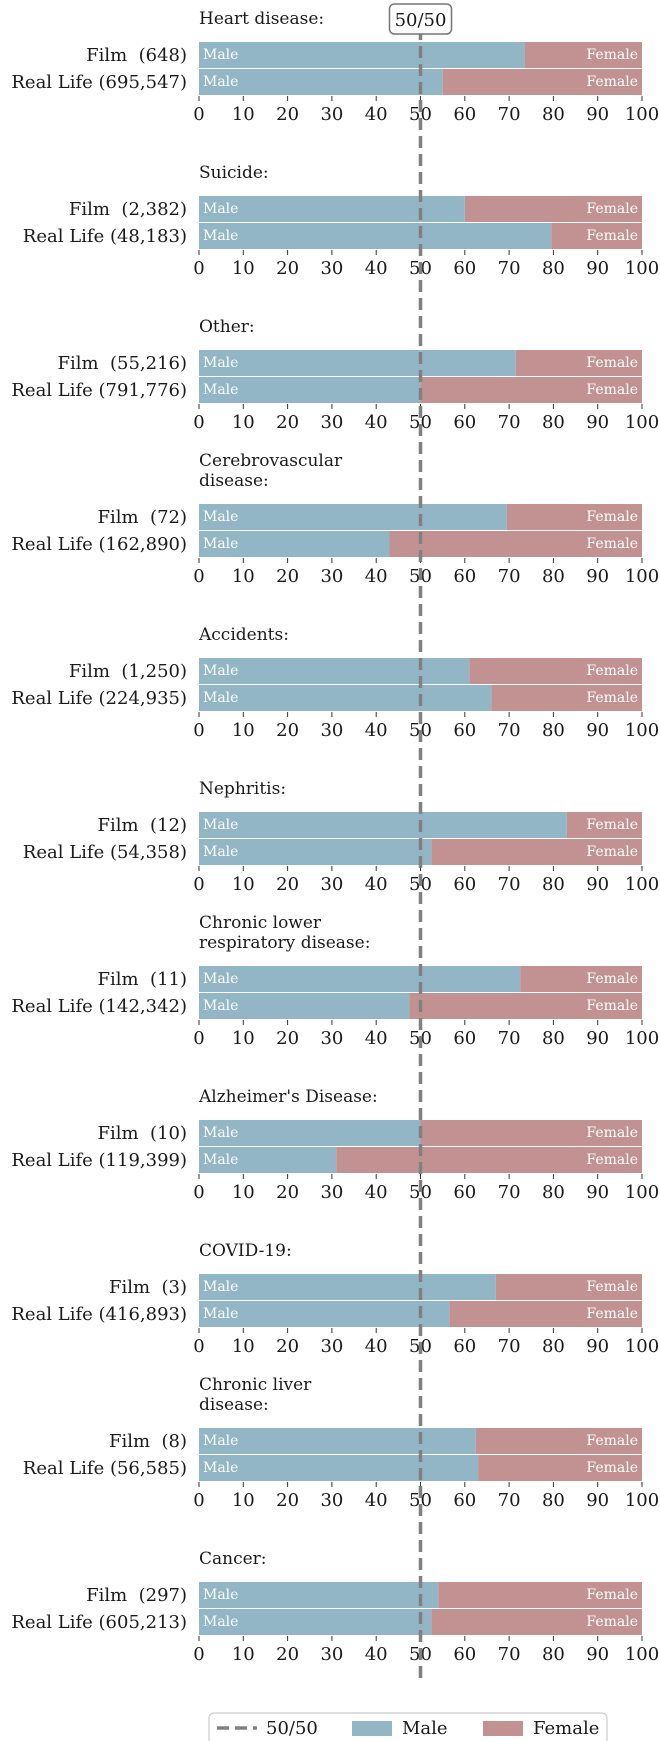 This screenshot has width=660, height=1741. What do you see at coordinates (245, 1251) in the screenshot?
I see `panel-title: COVID-19:` at bounding box center [245, 1251].